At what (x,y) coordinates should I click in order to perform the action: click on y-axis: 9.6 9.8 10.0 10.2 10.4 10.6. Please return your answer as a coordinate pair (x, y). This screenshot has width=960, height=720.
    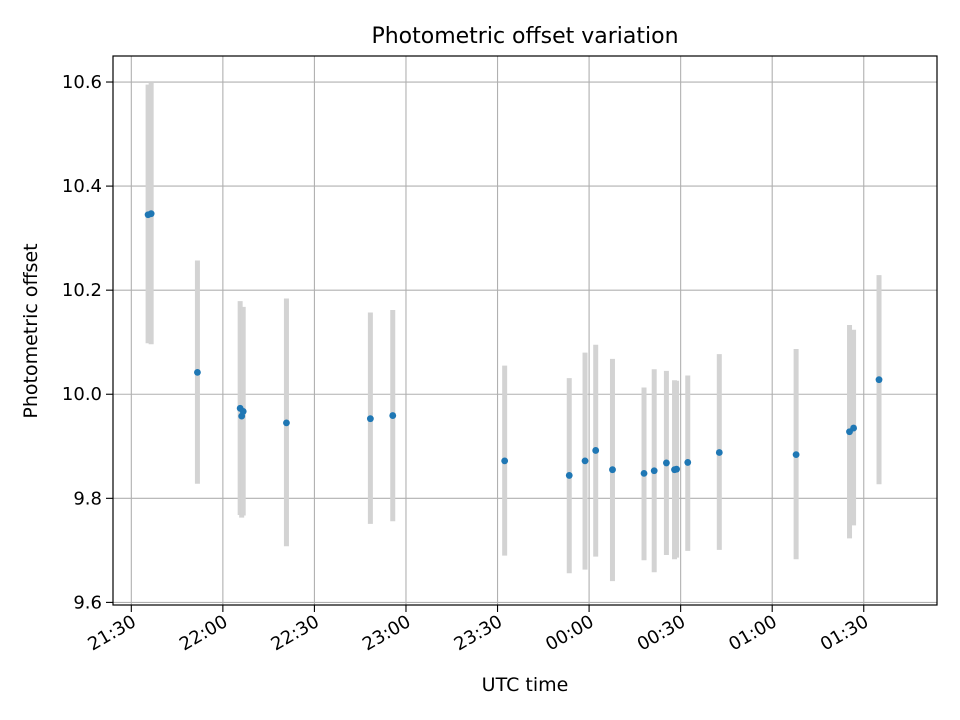
    Looking at the image, I should click on (87, 342).